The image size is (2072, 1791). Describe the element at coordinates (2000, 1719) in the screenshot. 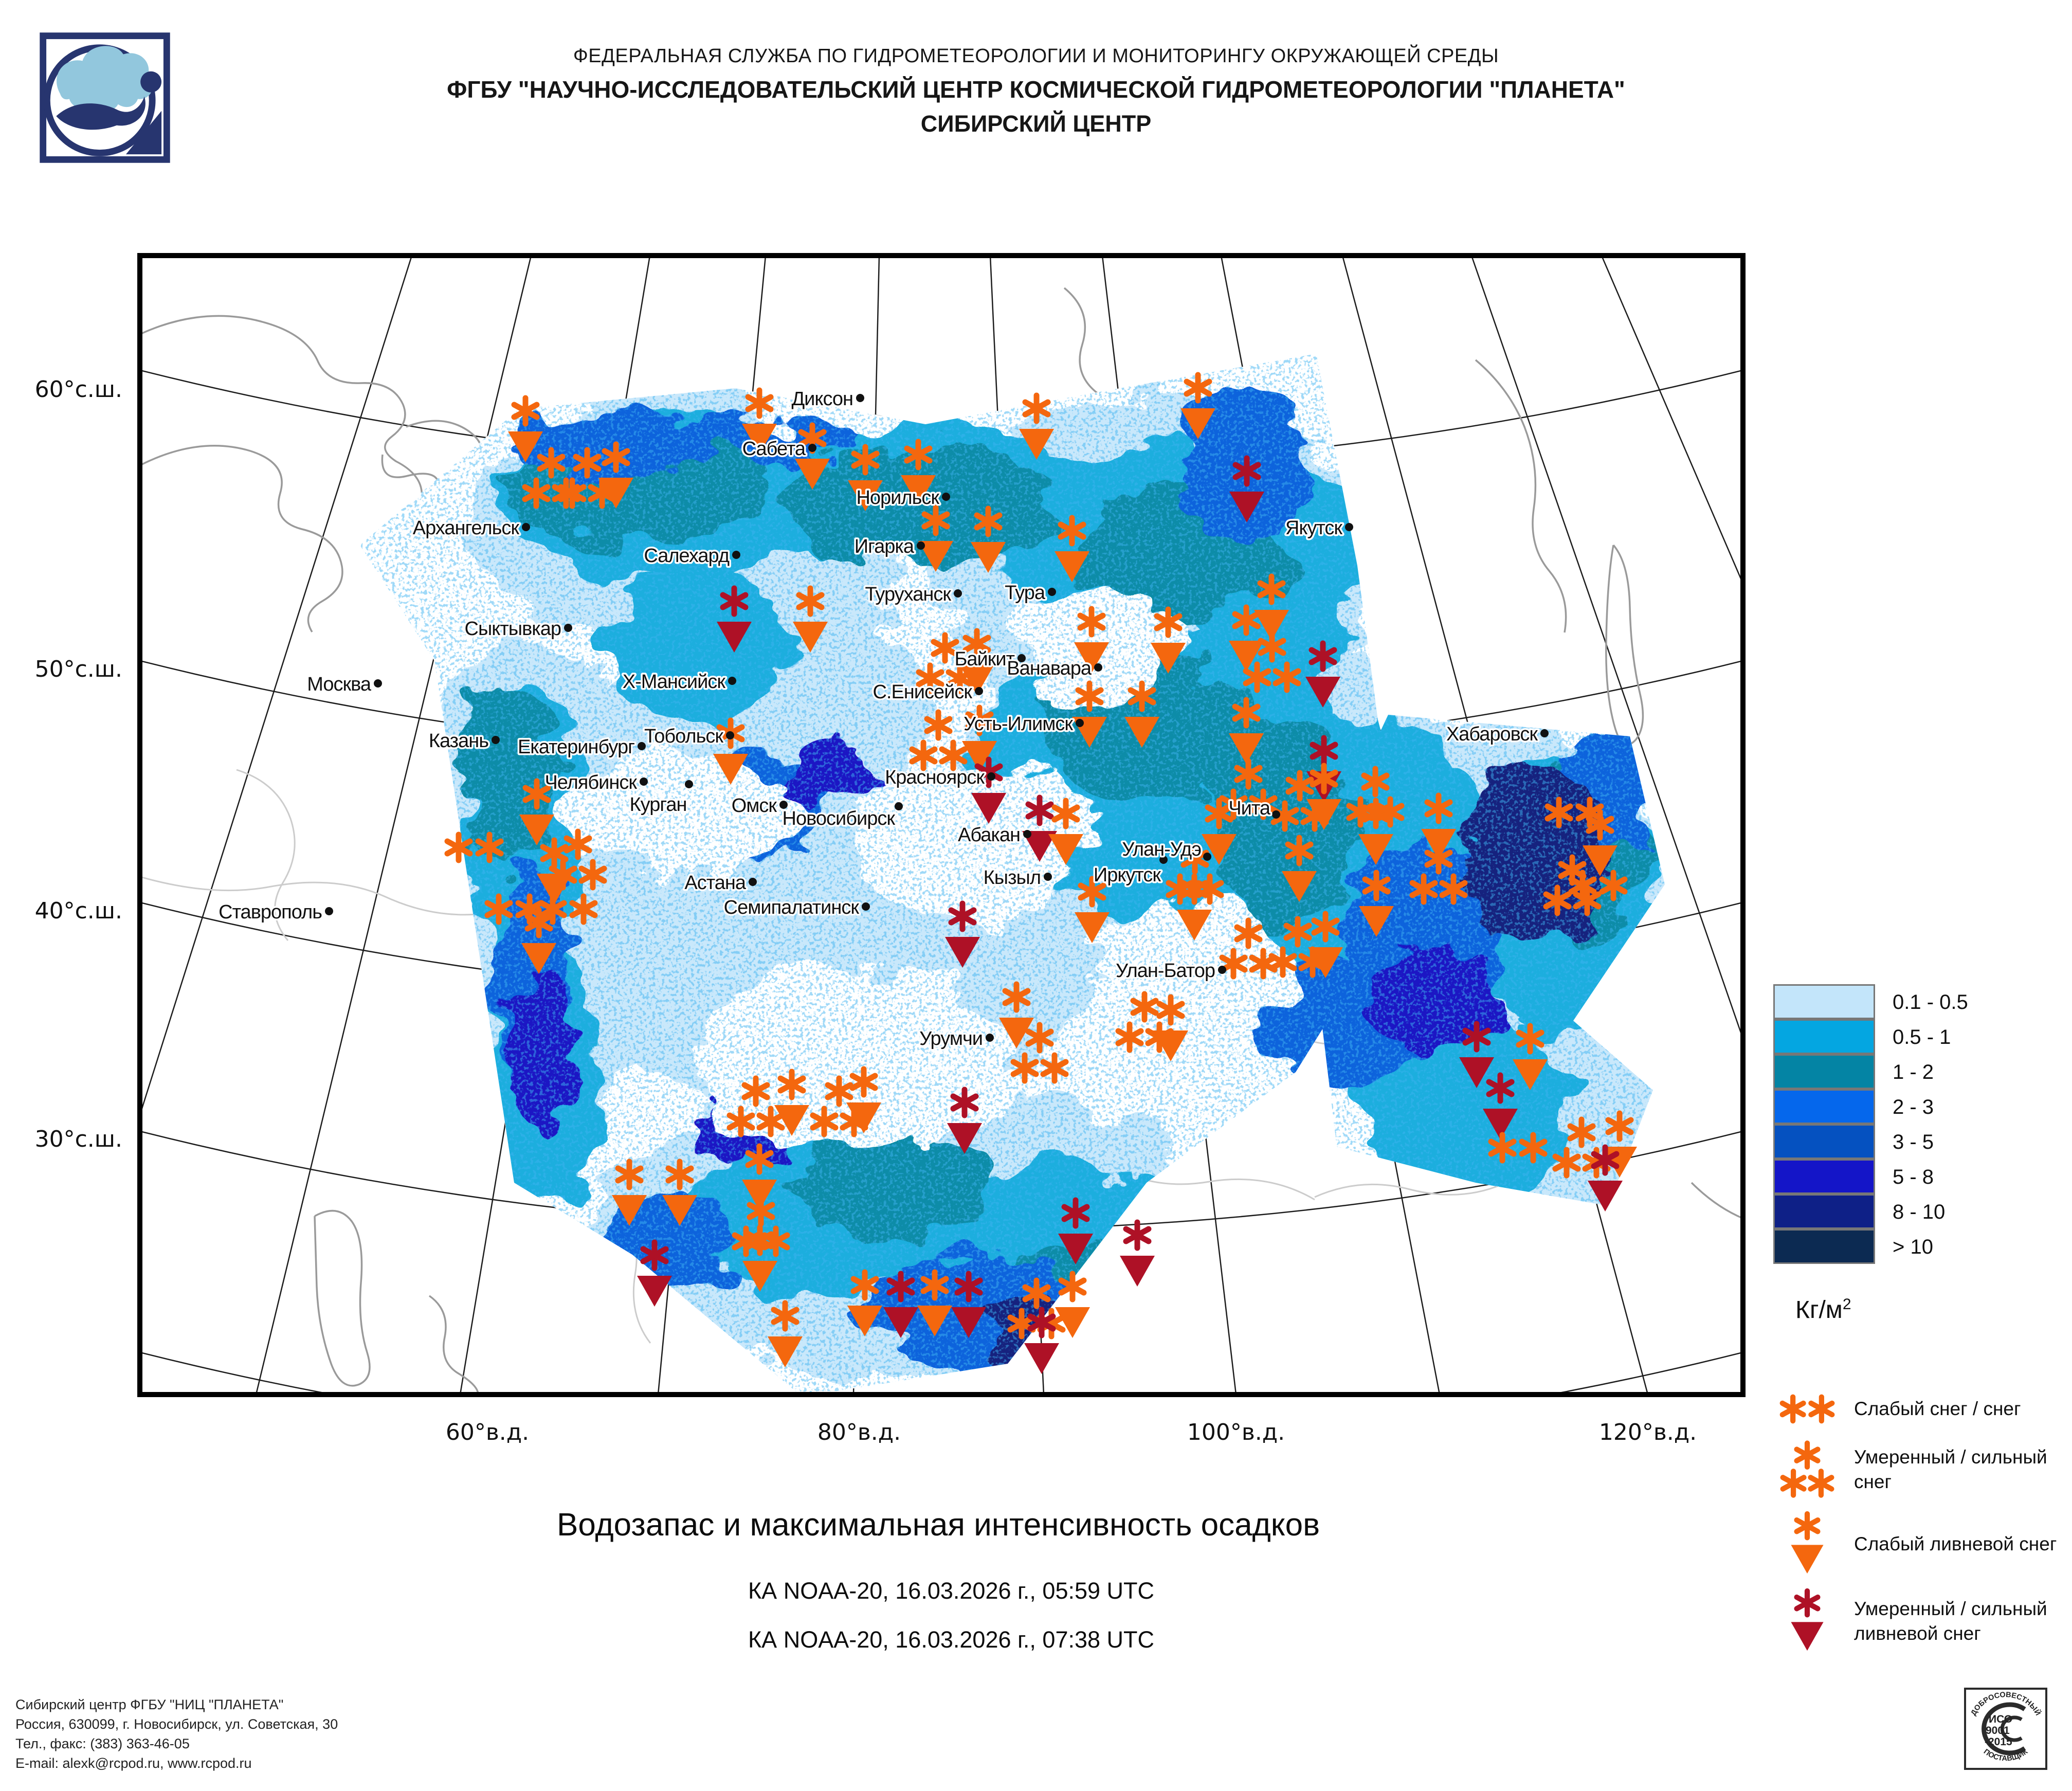

I see `stamp-iso: ИСО` at that location.